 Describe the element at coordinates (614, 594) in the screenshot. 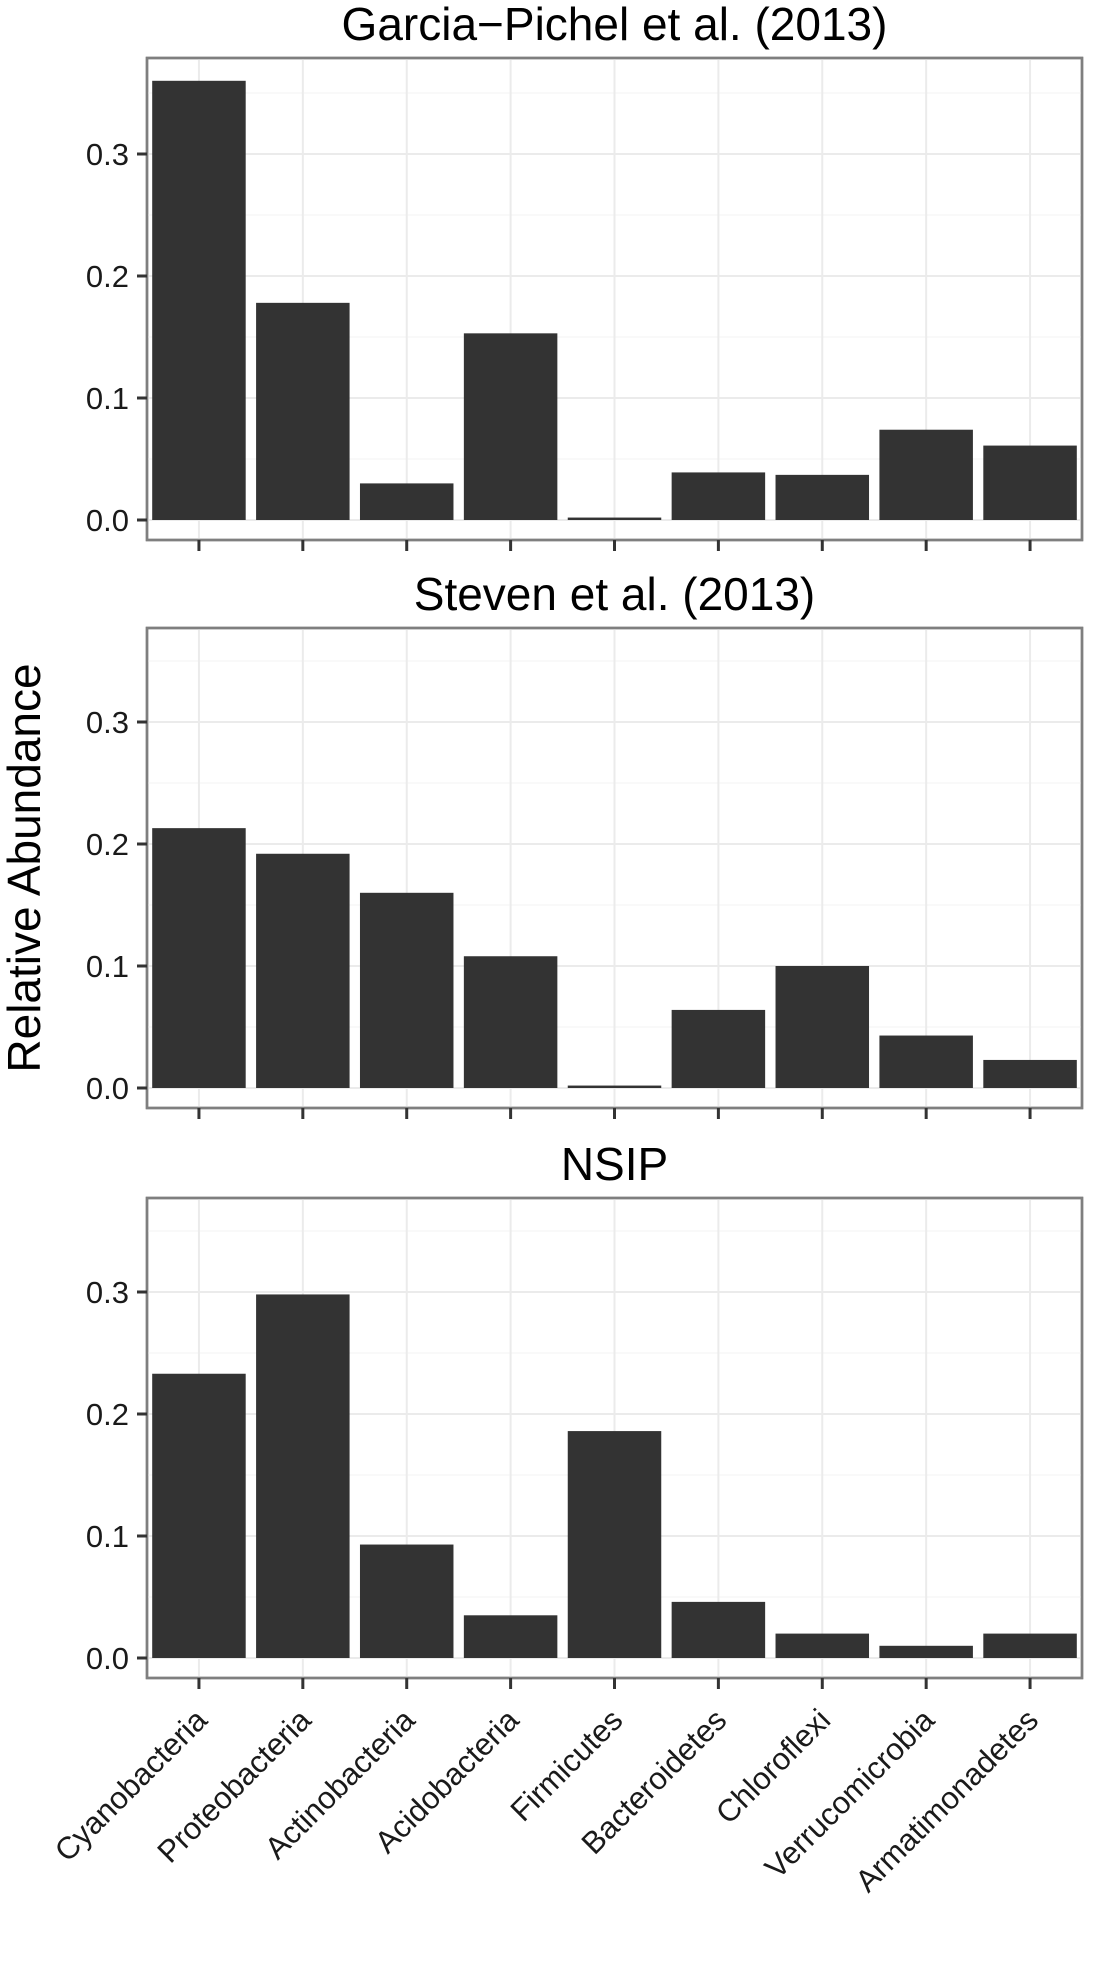

I see `panel-title: Steven et al. (2013)` at that location.